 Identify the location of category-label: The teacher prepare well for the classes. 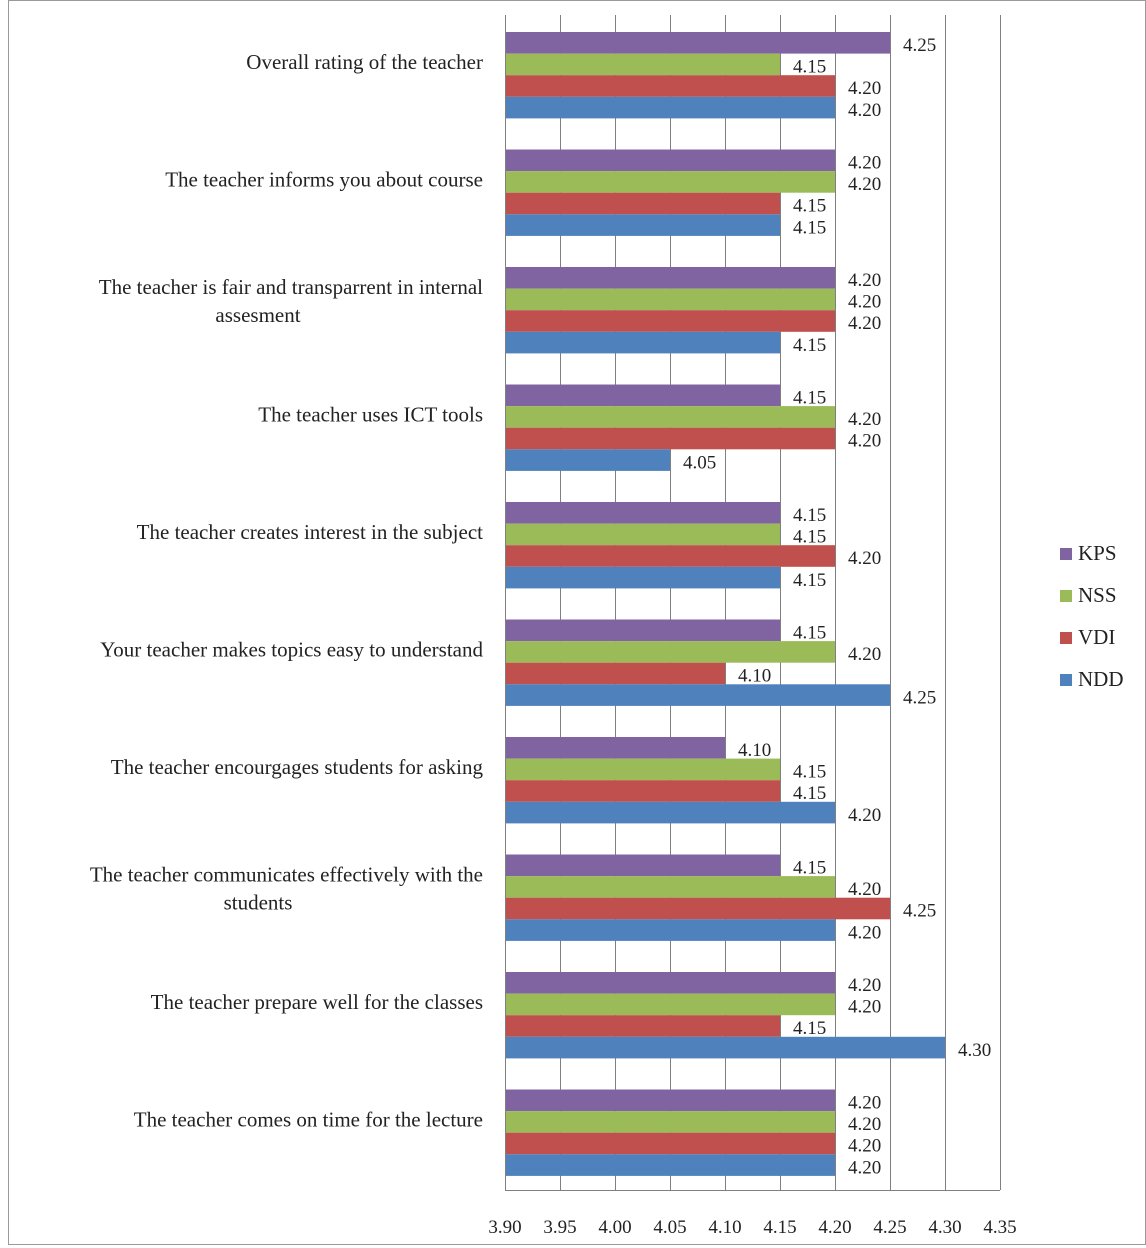
(317, 1002).